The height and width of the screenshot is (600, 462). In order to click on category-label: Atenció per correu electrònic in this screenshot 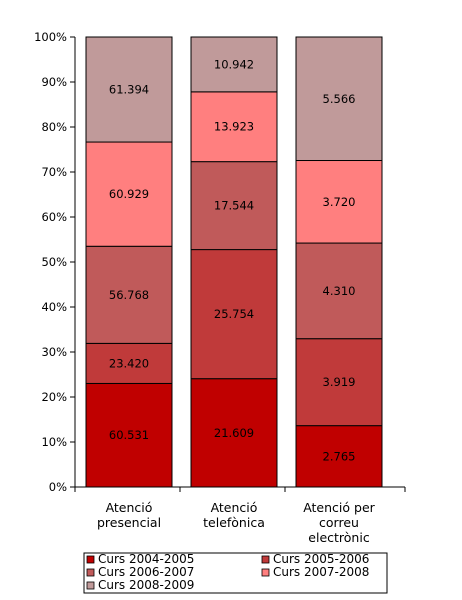, I will do `click(339, 522)`.